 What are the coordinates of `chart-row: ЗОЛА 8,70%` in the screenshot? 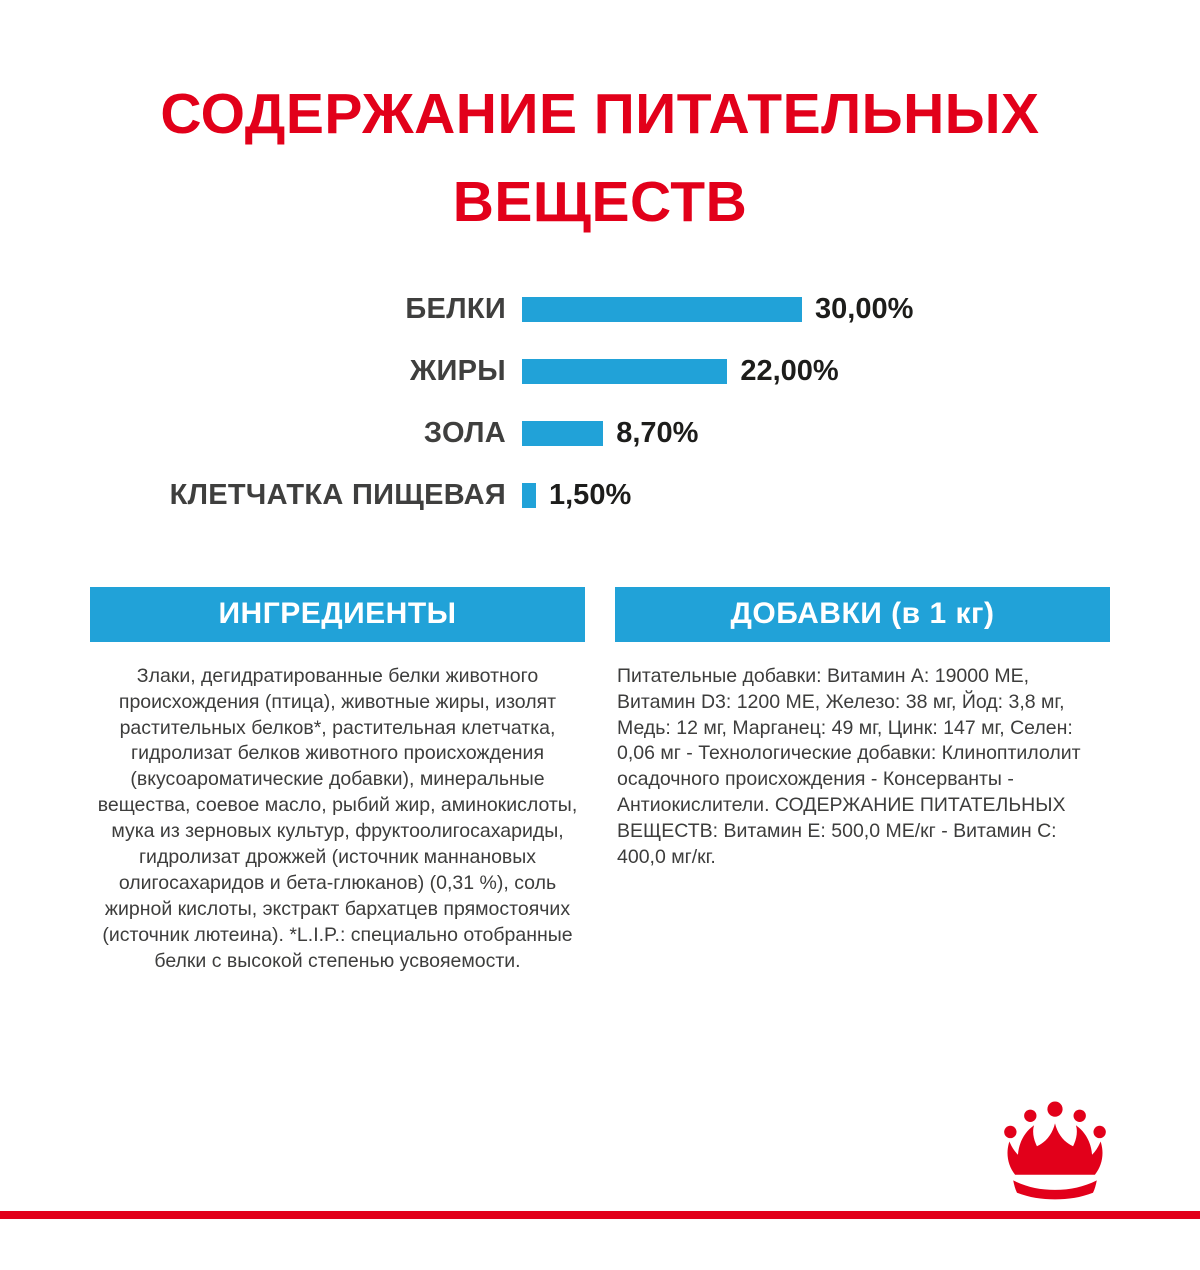 It's located at (600, 433).